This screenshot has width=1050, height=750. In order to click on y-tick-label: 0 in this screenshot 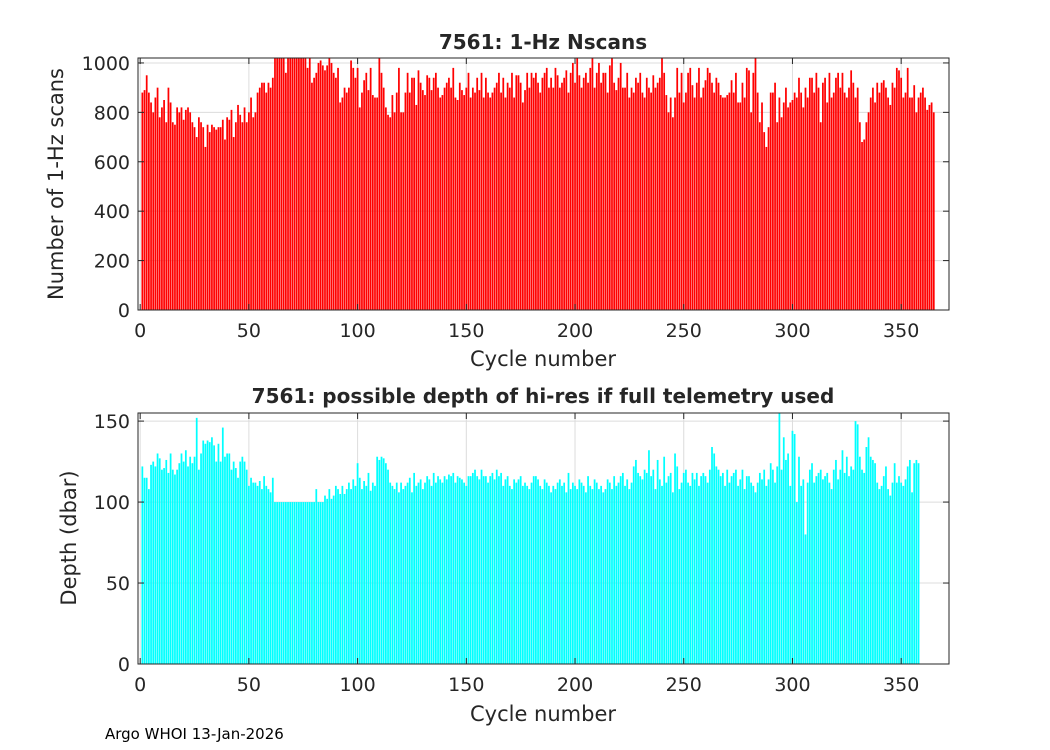, I will do `click(124, 665)`.